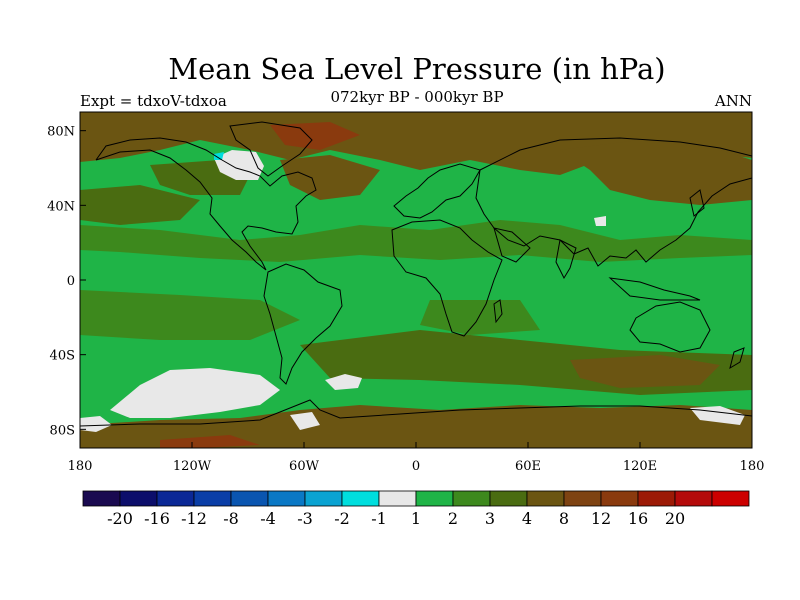  I want to click on coast-madagascar, so click(498, 311).